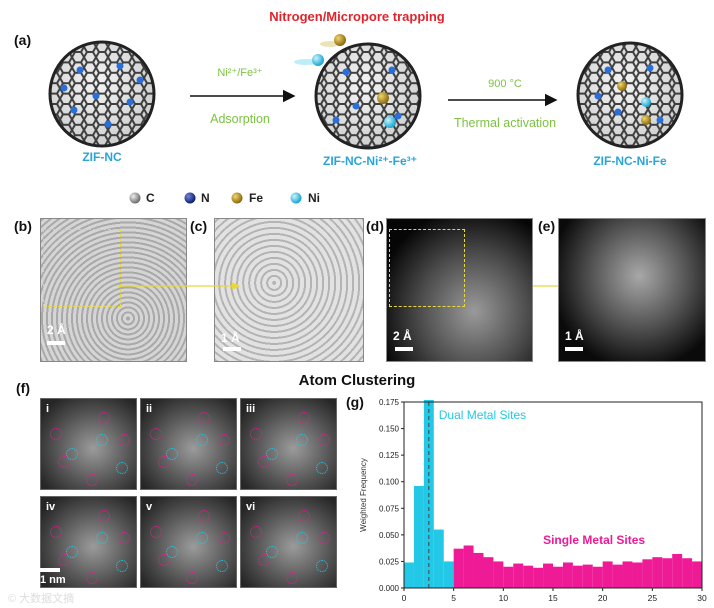 The width and height of the screenshot is (714, 608). What do you see at coordinates (190, 198) in the screenshot?
I see `legend-swatch-n` at bounding box center [190, 198].